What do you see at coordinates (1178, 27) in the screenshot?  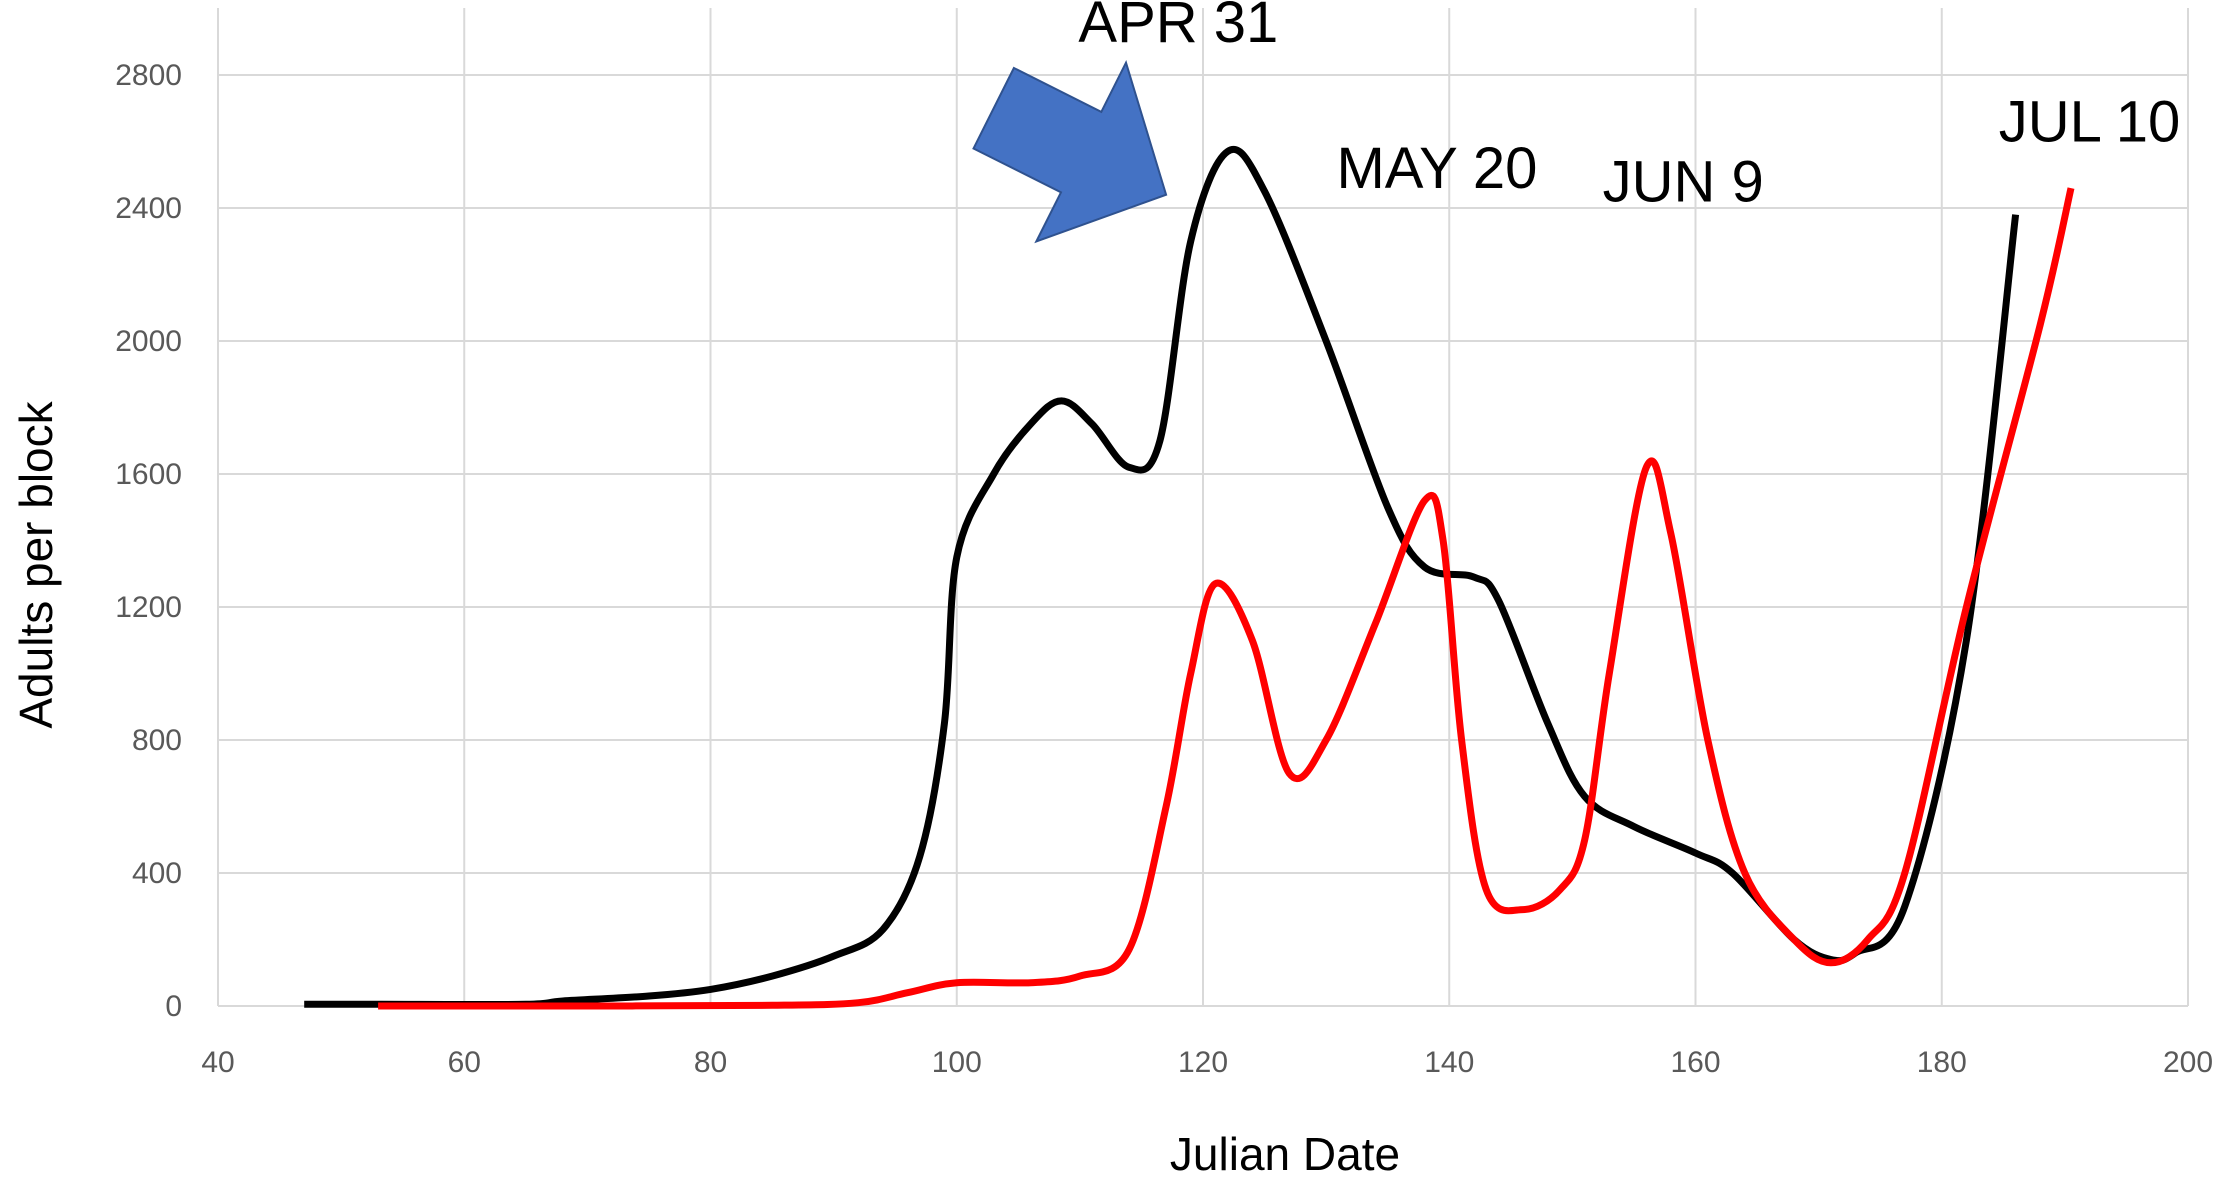 I see `annotation-label: APR 31` at bounding box center [1178, 27].